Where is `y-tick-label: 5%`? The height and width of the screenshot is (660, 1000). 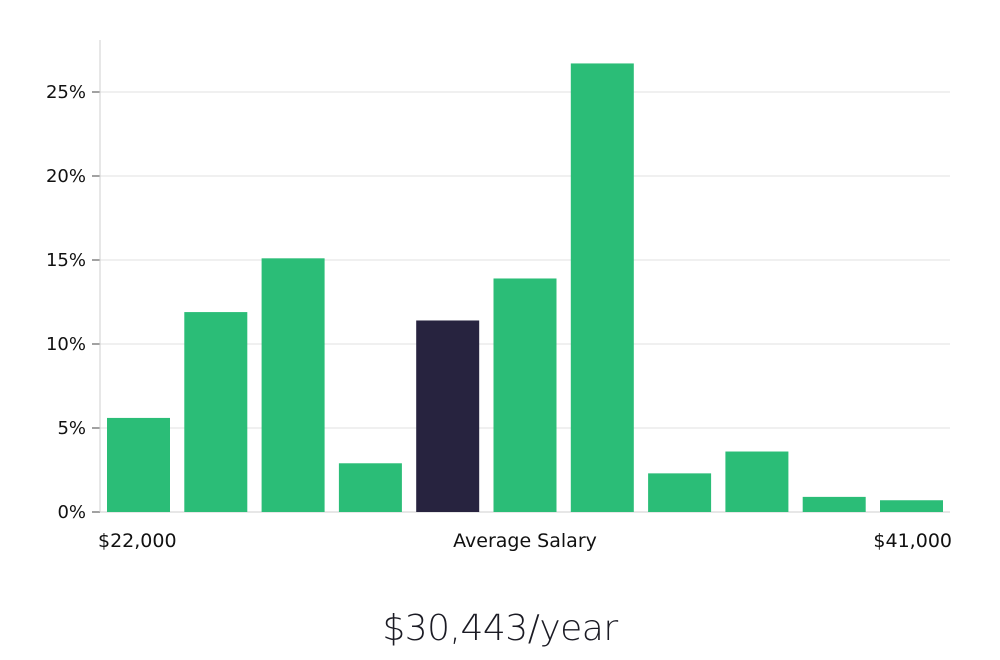
y-tick-label: 5% is located at coordinates (71, 428).